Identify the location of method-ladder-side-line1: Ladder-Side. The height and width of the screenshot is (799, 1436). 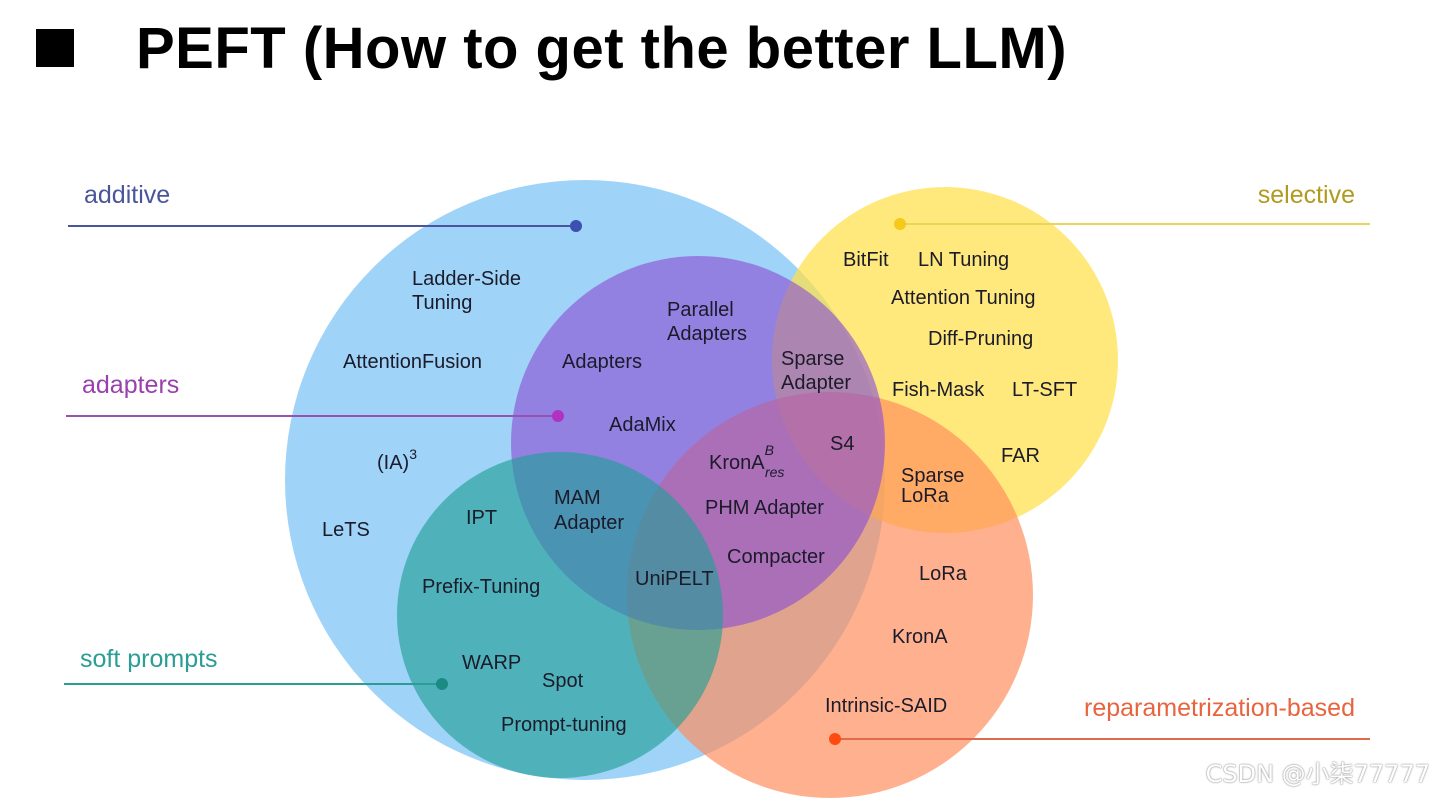
(466, 279).